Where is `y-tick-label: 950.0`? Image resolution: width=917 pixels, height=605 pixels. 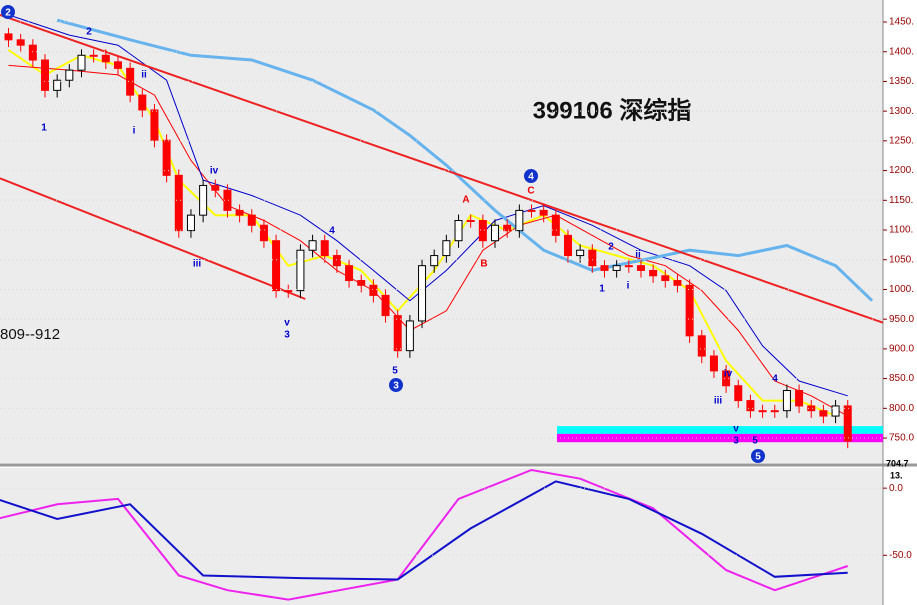 y-tick-label: 950.0 is located at coordinates (901, 319).